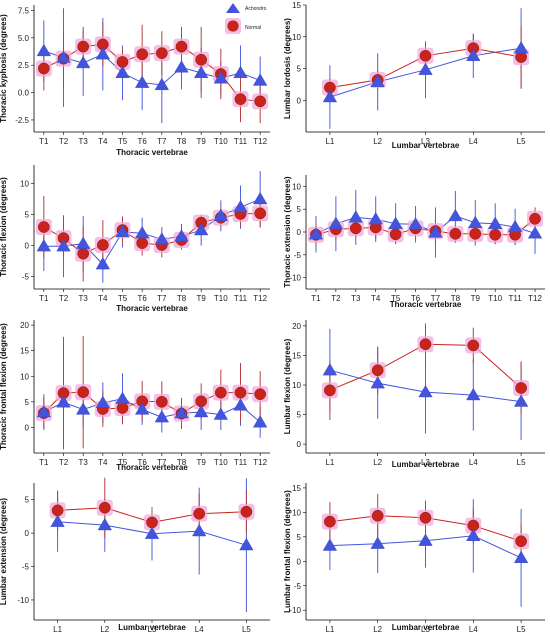 The image size is (550, 636). Describe the element at coordinates (295, 278) in the screenshot. I see `y-tick-label: -10` at that location.